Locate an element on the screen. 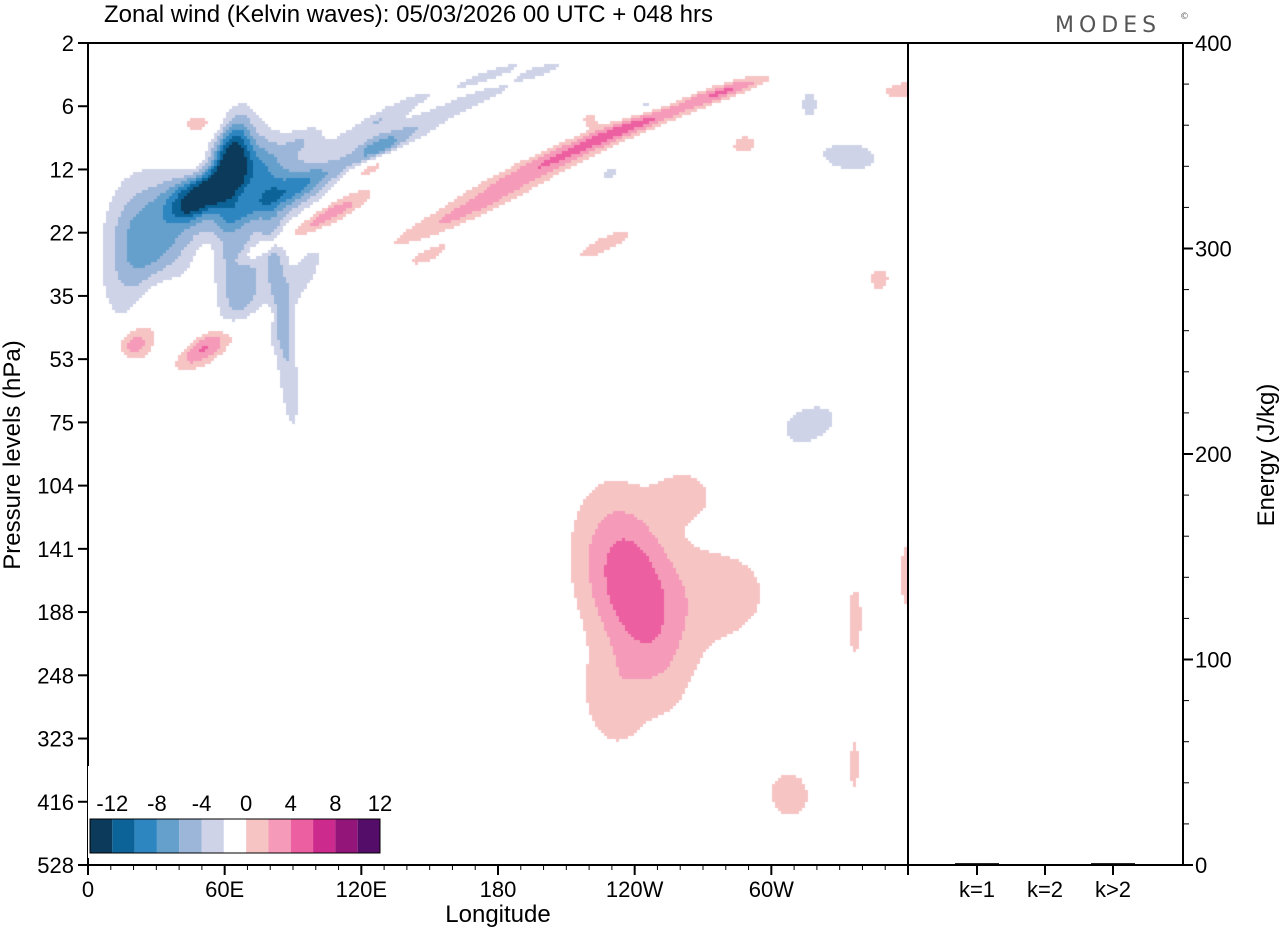  pressure-tick-label: 75 is located at coordinates (62, 422).